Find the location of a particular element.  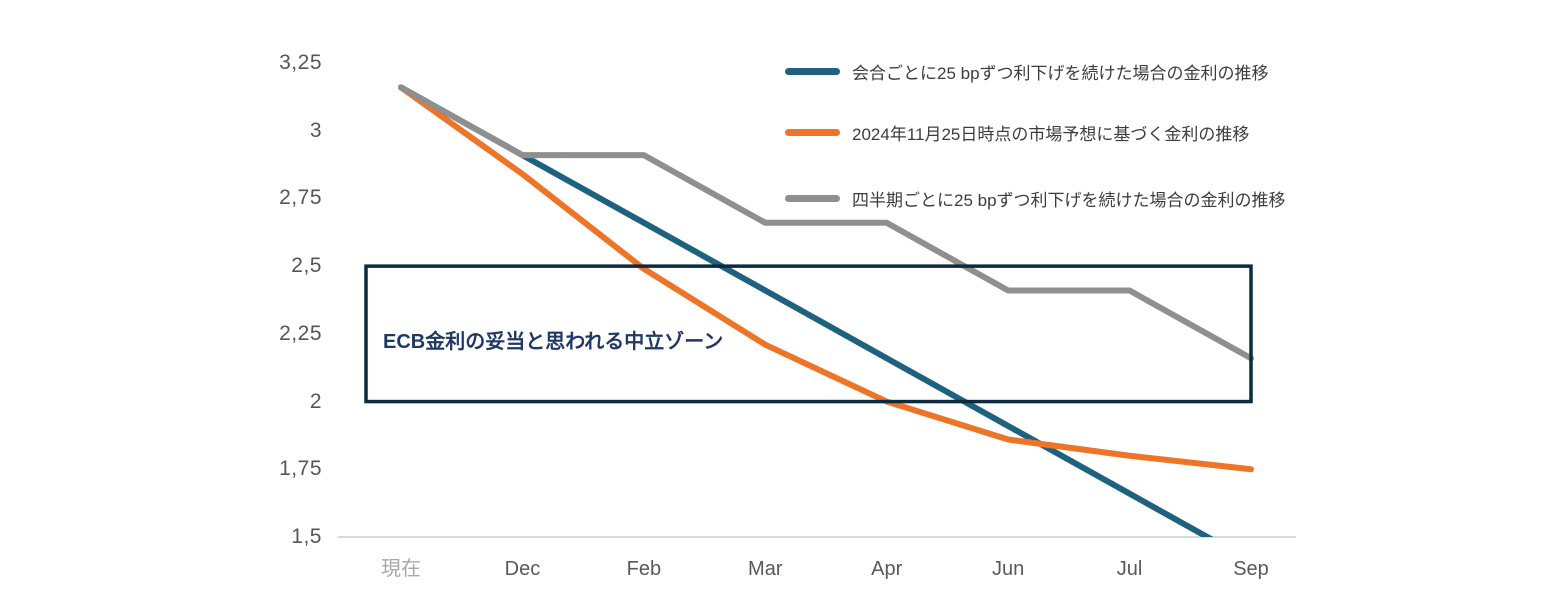

x-tick-label: Apr is located at coordinates (887, 569).